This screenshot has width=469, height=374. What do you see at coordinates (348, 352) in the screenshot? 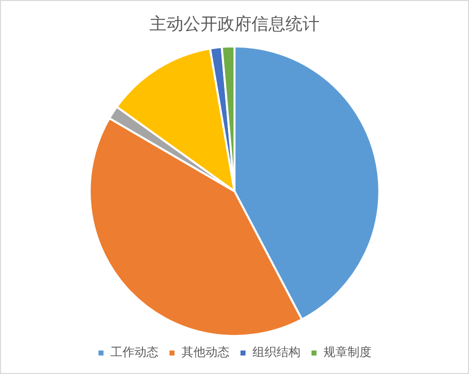
I see `legend-label: 规章制度` at bounding box center [348, 352].